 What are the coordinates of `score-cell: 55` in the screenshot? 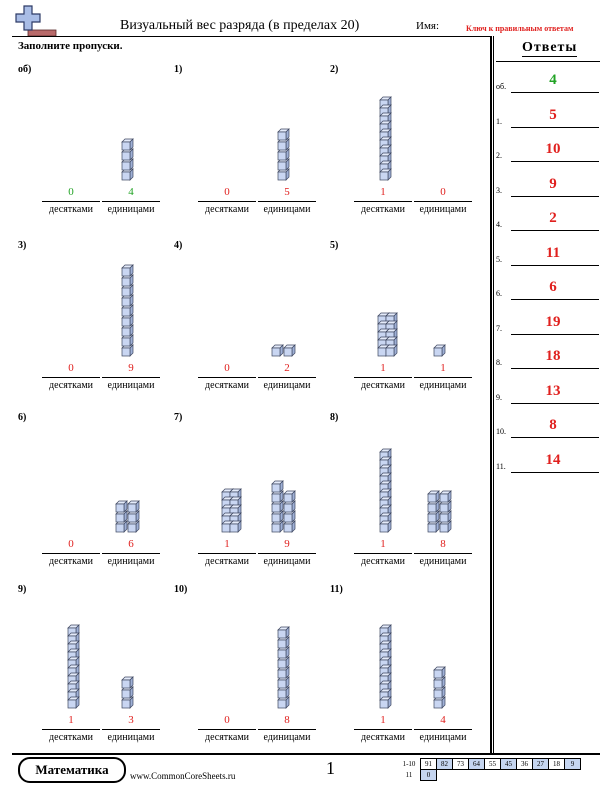 It's located at (492, 764).